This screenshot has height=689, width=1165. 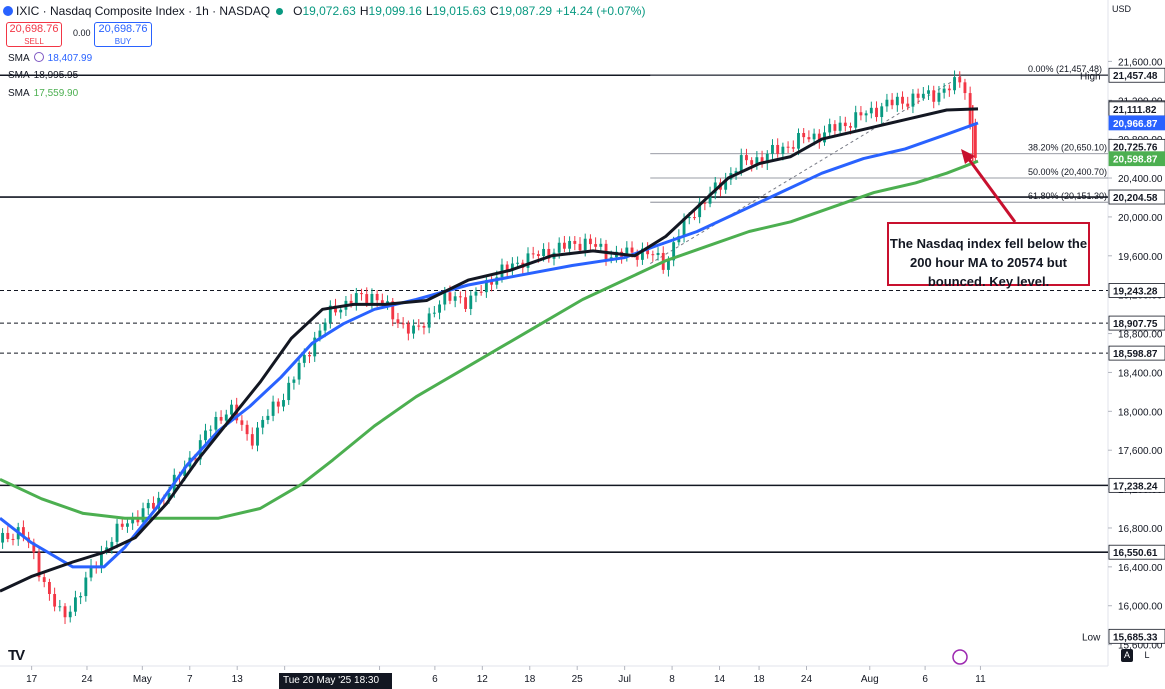 What do you see at coordinates (483, 679) in the screenshot?
I see `x-tick-label: 12` at bounding box center [483, 679].